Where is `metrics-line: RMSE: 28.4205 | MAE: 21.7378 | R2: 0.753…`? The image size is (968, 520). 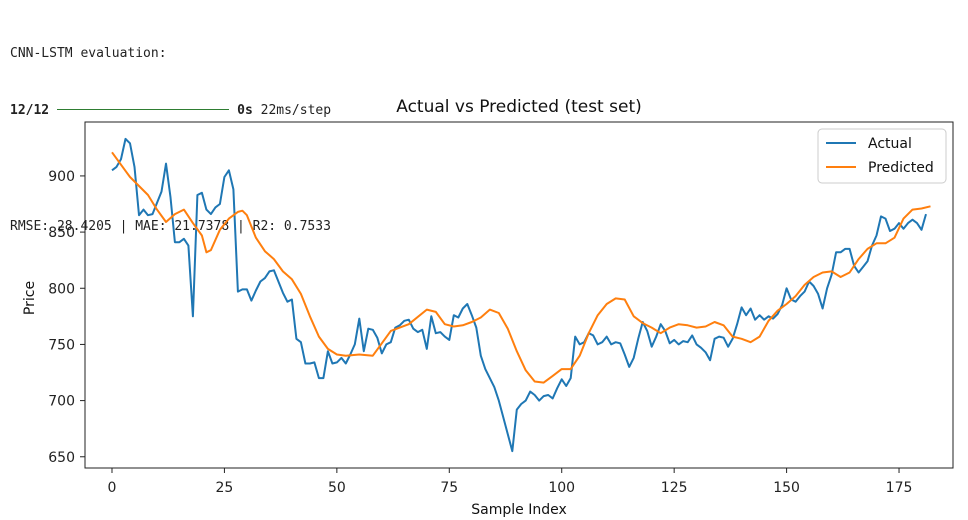 metrics-line: RMSE: 28.4205 | MAE: 21.7378 | R2: 0.753… is located at coordinates (170, 226).